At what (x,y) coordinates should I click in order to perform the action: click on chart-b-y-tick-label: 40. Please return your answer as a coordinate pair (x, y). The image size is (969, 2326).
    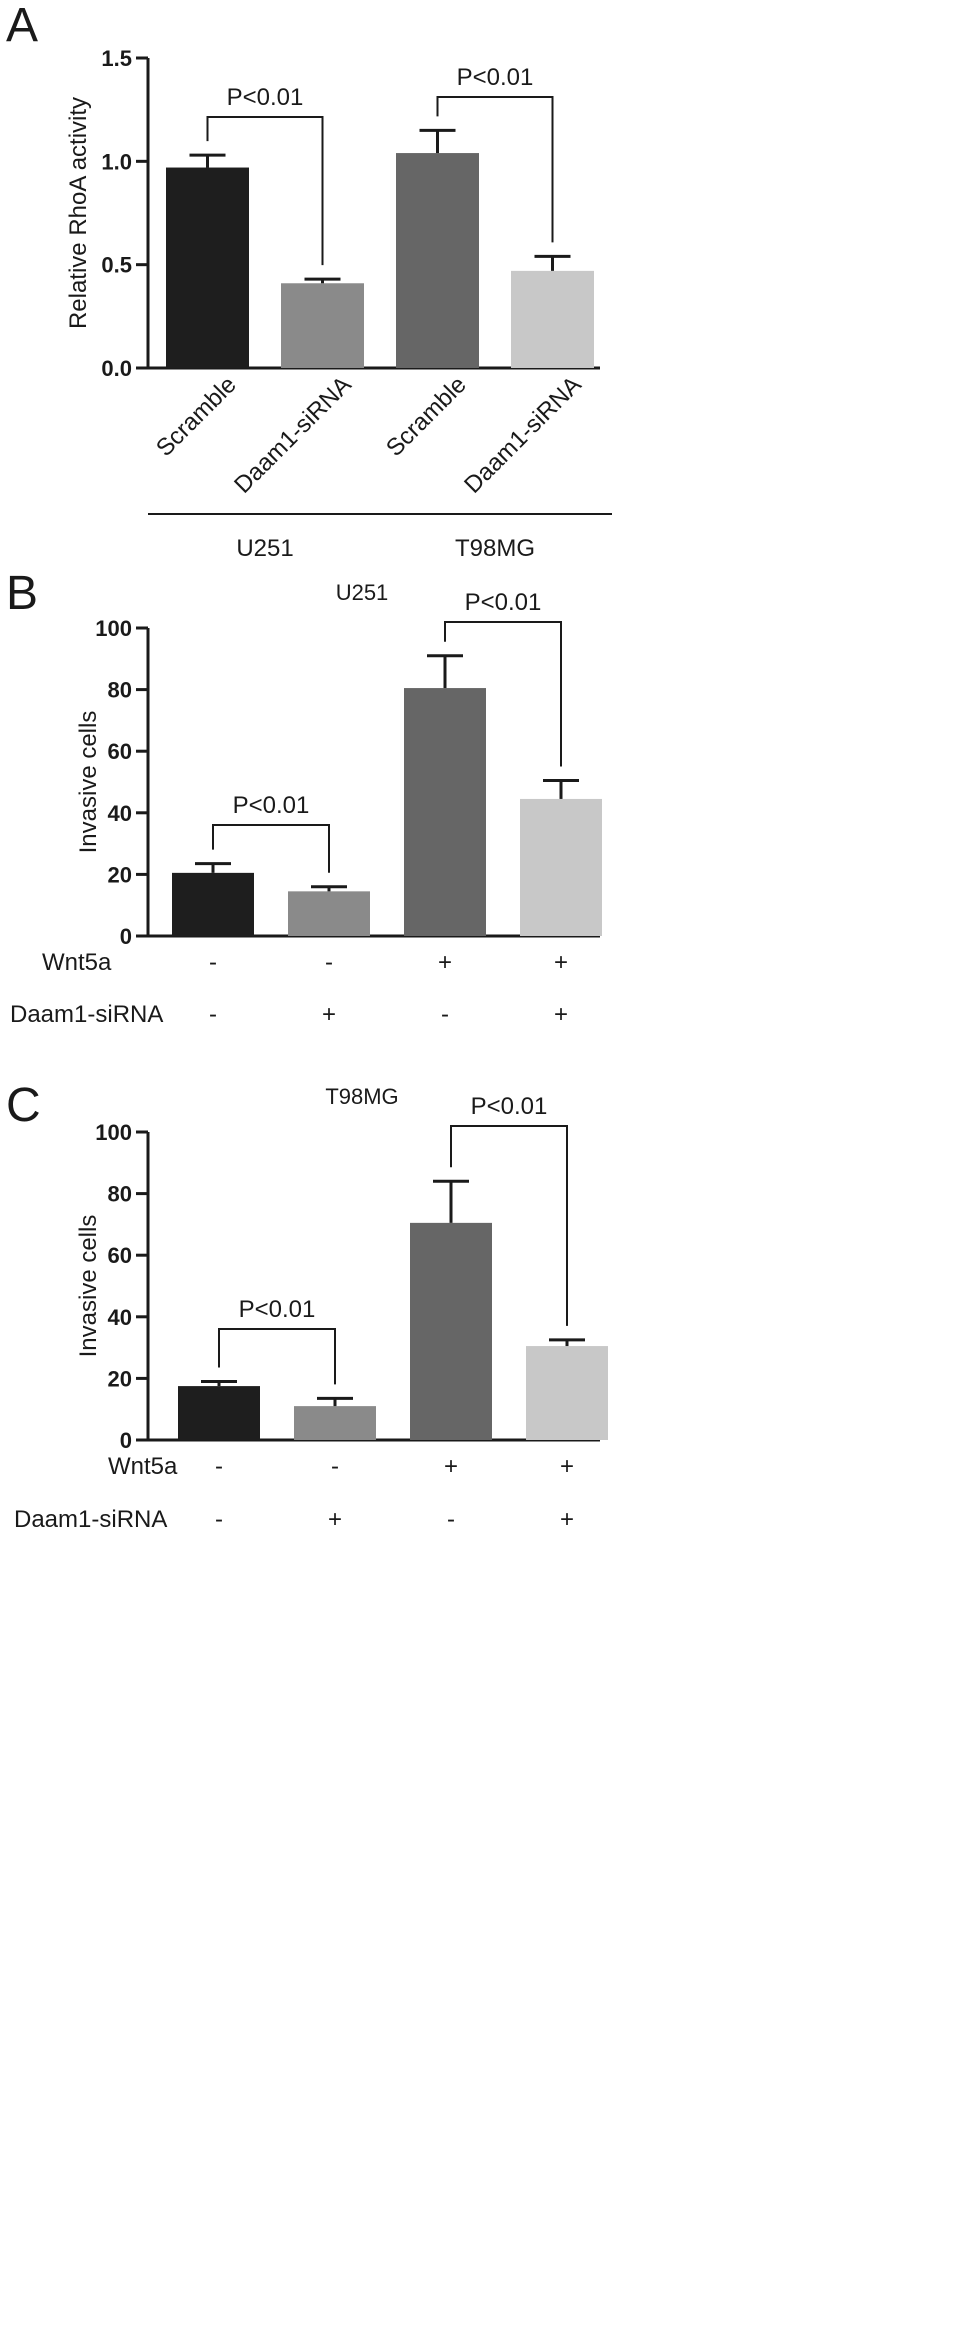
    Looking at the image, I should click on (120, 813).